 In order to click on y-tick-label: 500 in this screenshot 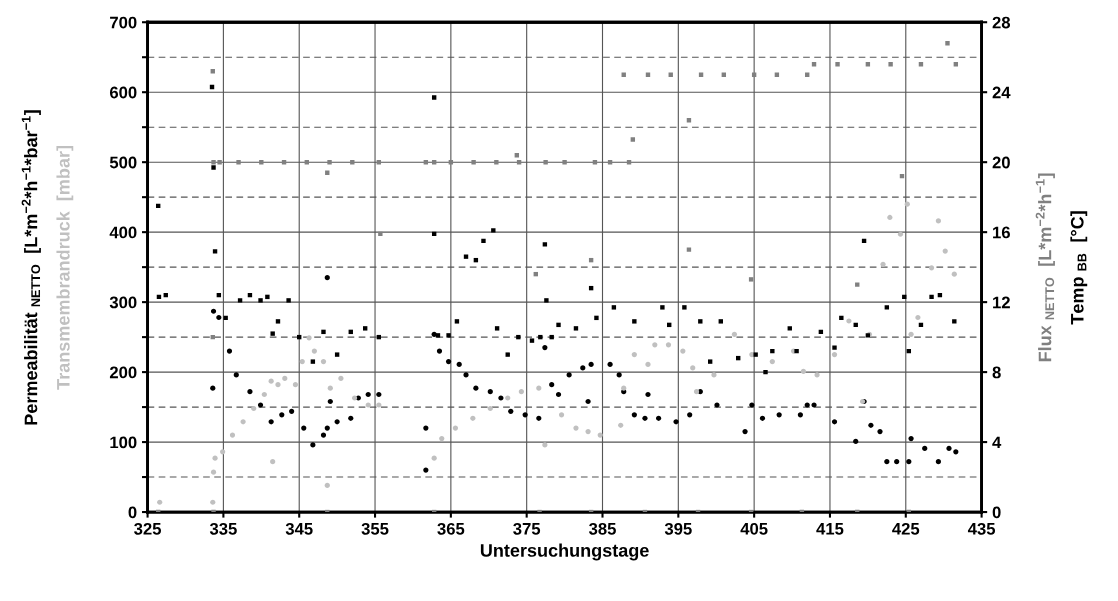, I will do `click(123, 162)`.